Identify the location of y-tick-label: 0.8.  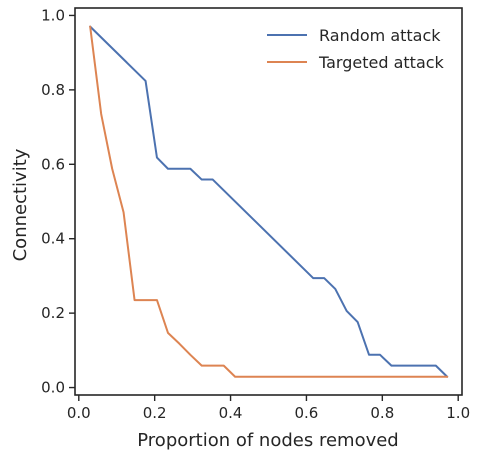
(53, 90).